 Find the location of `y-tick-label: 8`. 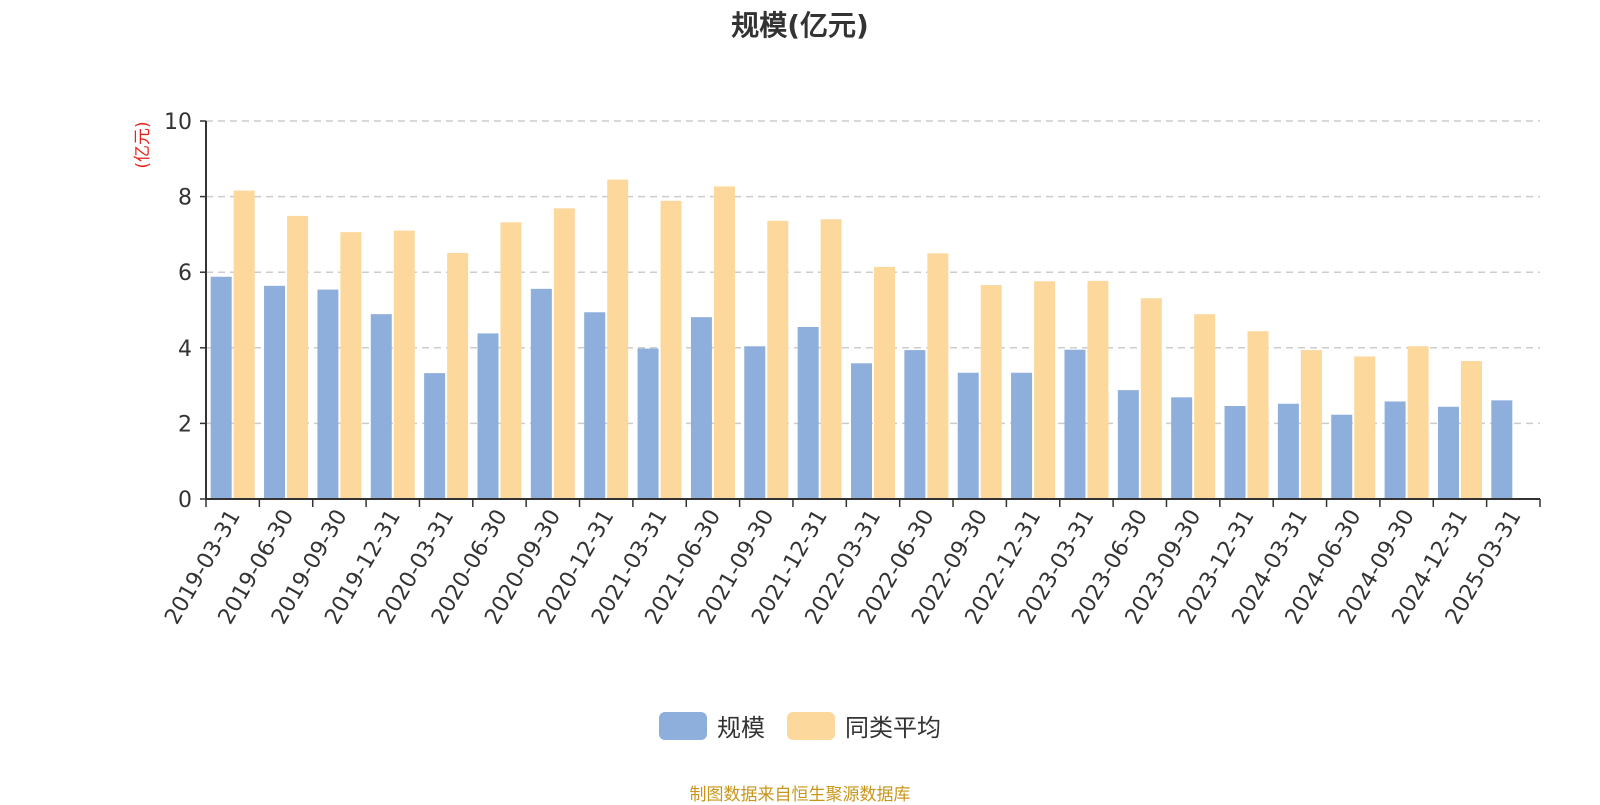

y-tick-label: 8 is located at coordinates (185, 198).